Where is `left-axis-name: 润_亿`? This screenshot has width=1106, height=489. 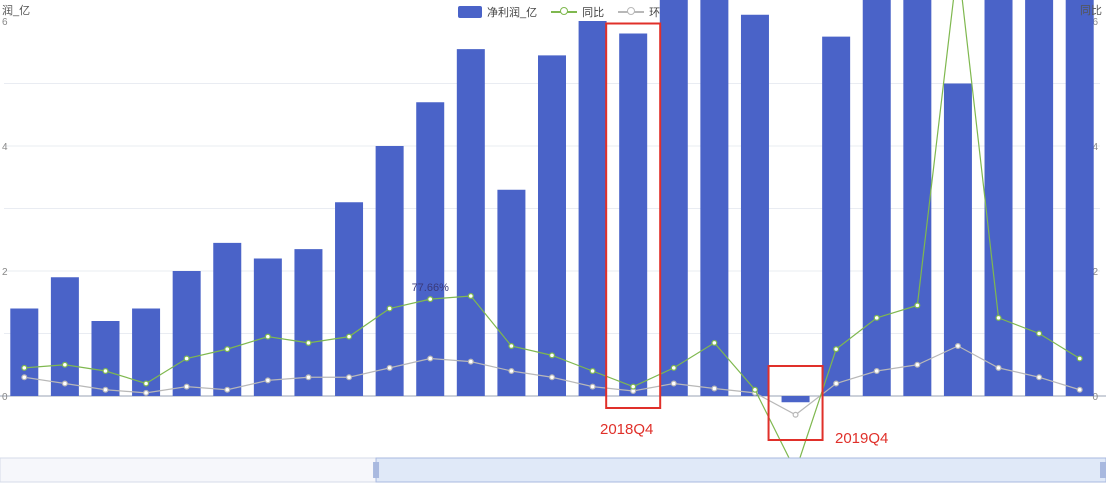 left-axis-name: 润_亿 is located at coordinates (16, 11).